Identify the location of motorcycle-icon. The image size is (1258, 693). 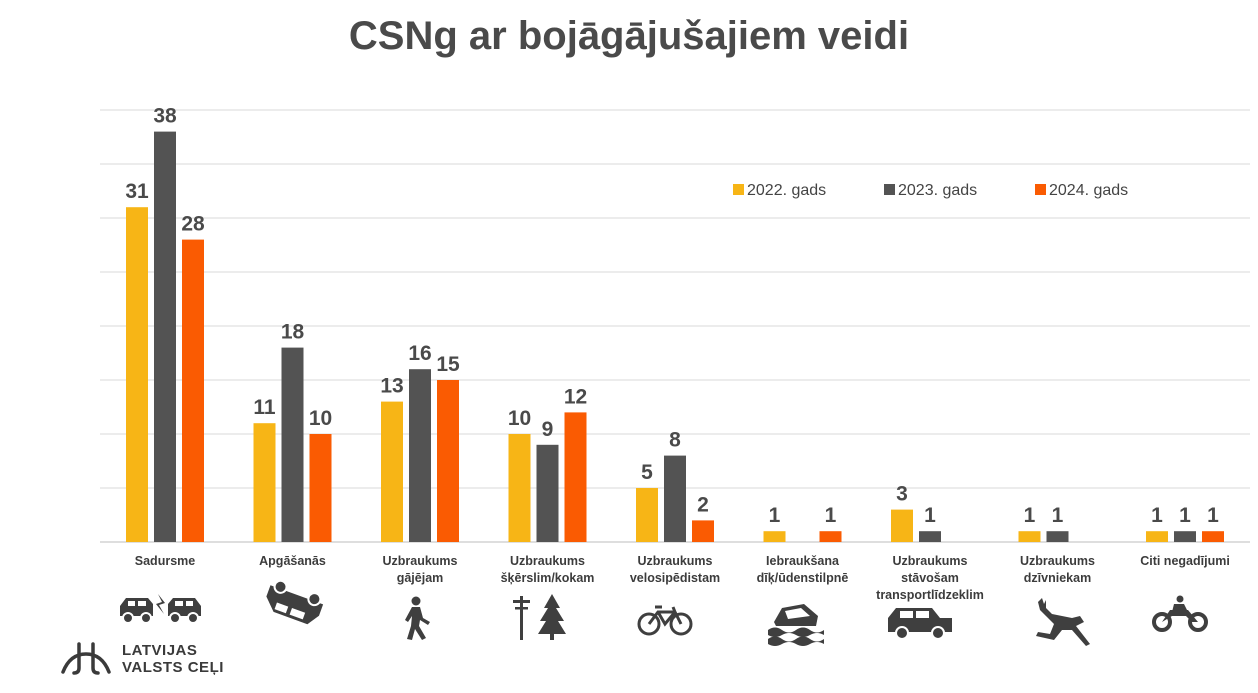
(1180, 613).